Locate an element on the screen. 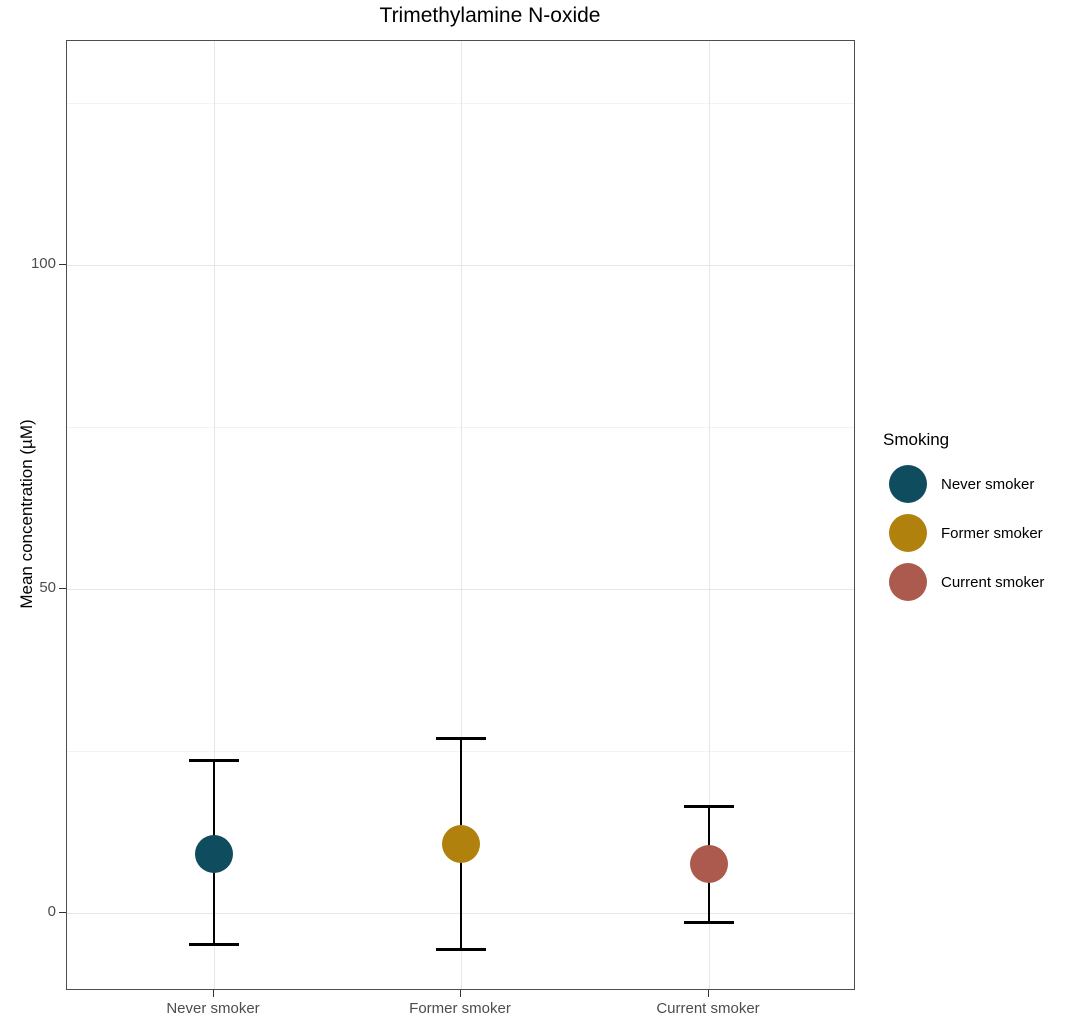 The height and width of the screenshot is (1024, 1066). legend-item: Former smoker is located at coordinates (966, 533).